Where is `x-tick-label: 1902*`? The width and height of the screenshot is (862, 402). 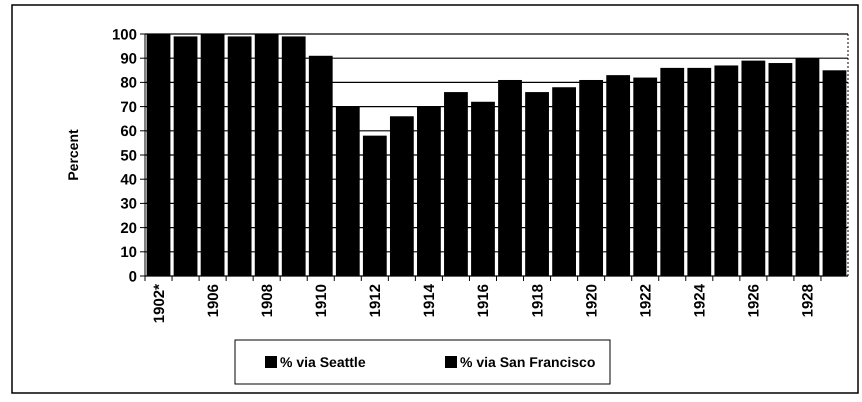 x-tick-label: 1902* is located at coordinates (159, 304).